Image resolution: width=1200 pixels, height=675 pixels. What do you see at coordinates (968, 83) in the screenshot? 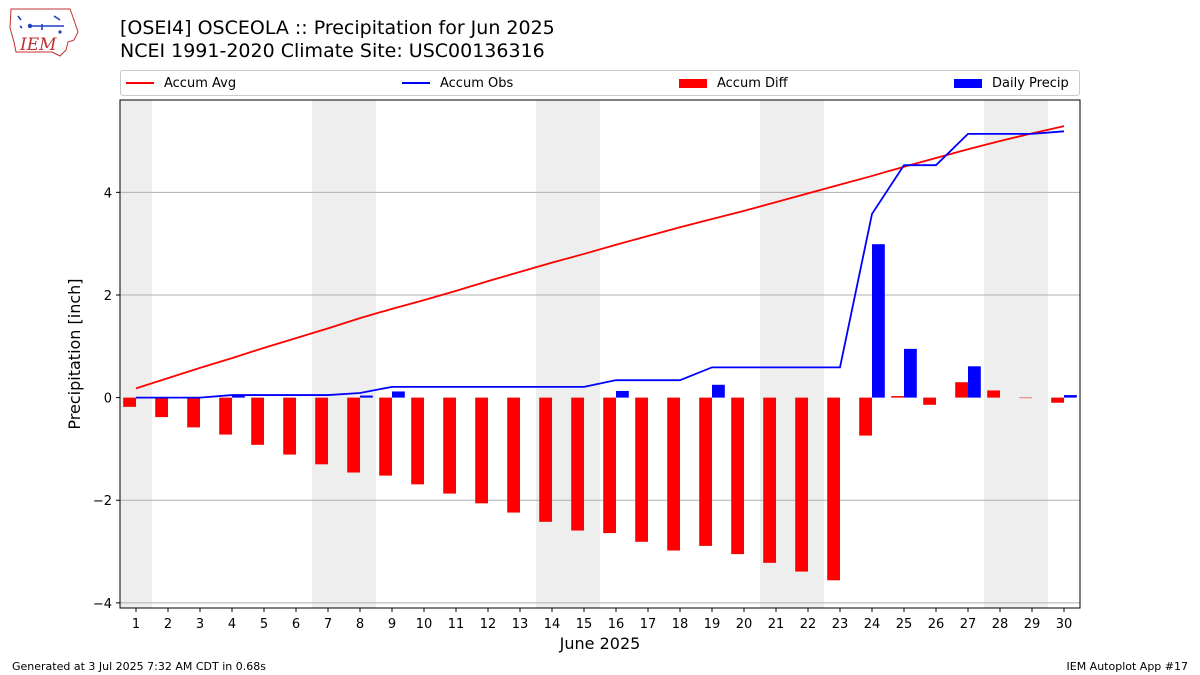
I see `legend-swatch-daily-precip` at bounding box center [968, 83].